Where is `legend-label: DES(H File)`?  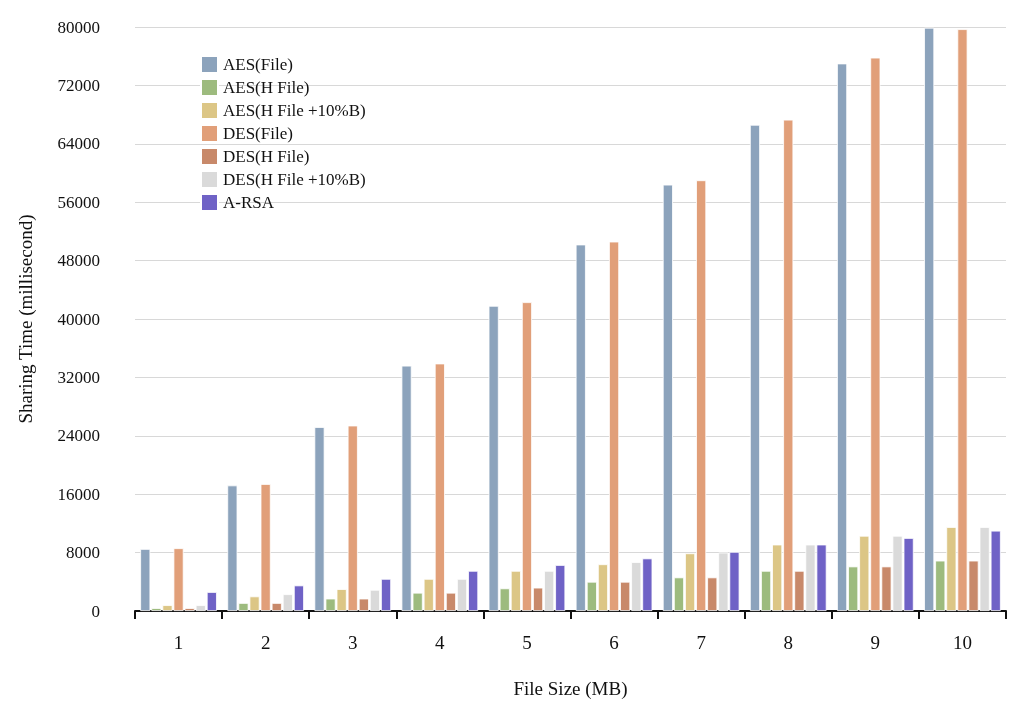 legend-label: DES(H File) is located at coordinates (266, 156).